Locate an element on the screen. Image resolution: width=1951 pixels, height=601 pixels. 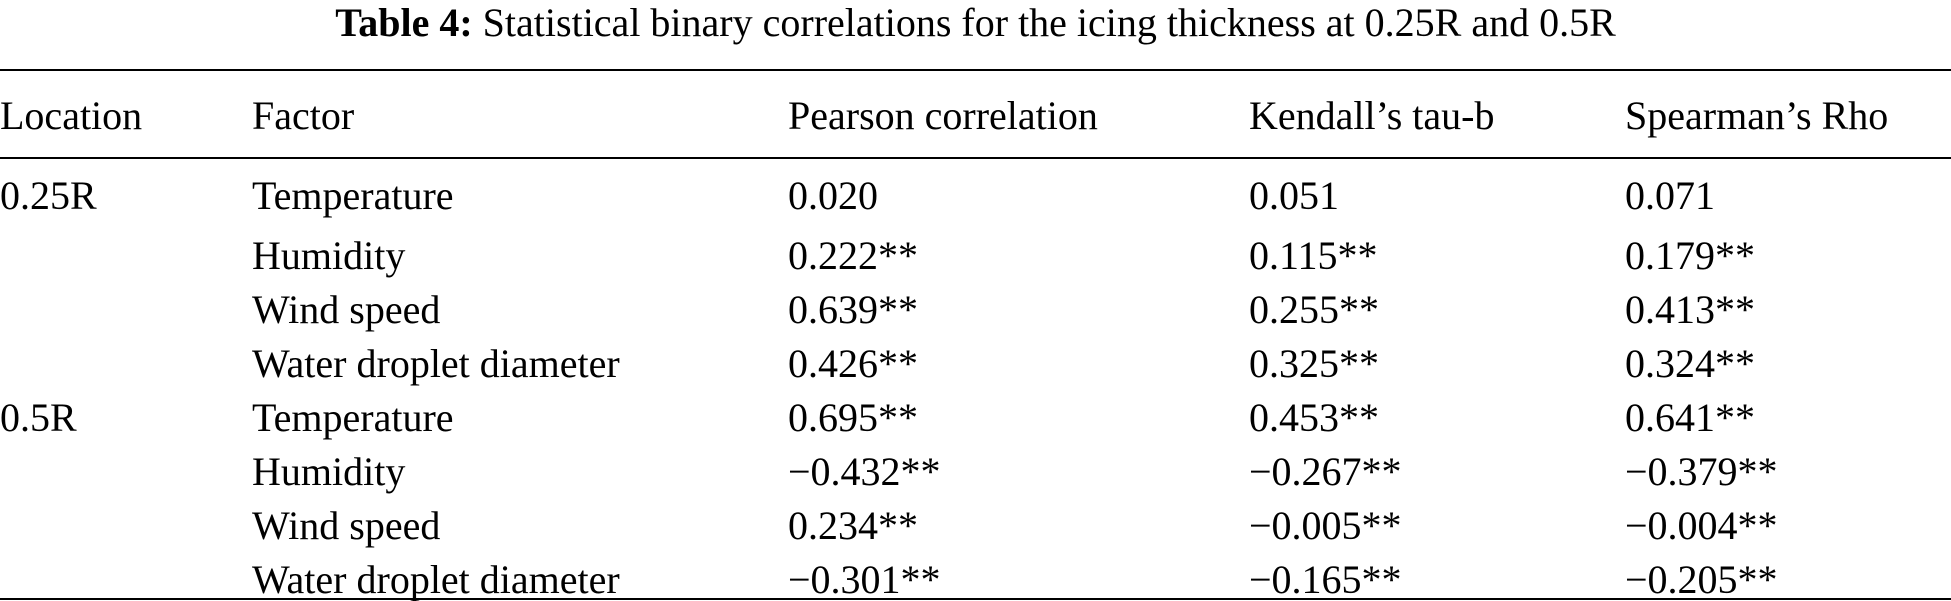
cell-pearson: 0.222** is located at coordinates (853, 255).